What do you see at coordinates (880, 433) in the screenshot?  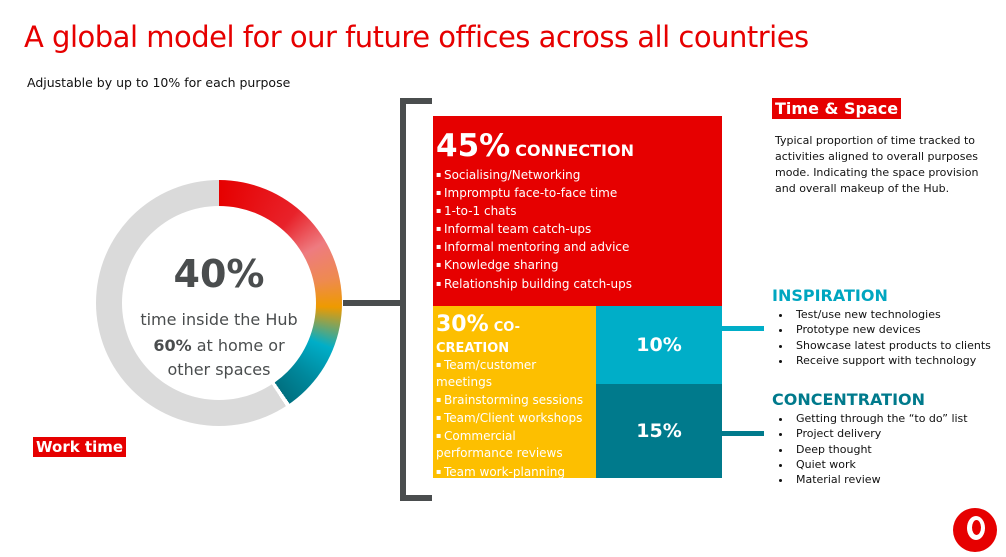 I see `list-item: Project delivery` at bounding box center [880, 433].